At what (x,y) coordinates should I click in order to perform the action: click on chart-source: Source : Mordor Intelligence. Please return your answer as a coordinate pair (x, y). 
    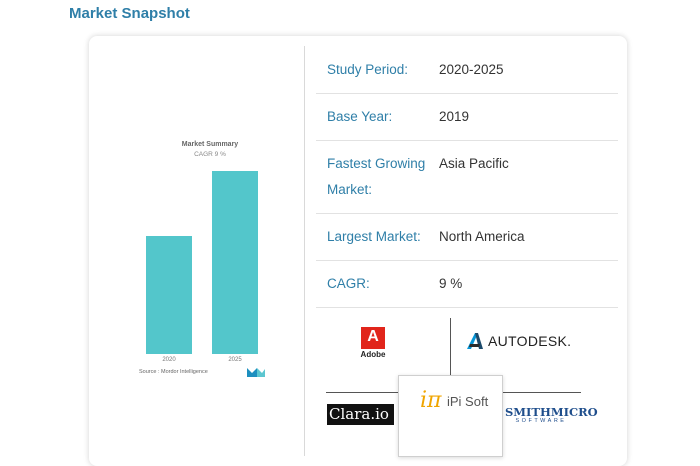
    Looking at the image, I should click on (173, 372).